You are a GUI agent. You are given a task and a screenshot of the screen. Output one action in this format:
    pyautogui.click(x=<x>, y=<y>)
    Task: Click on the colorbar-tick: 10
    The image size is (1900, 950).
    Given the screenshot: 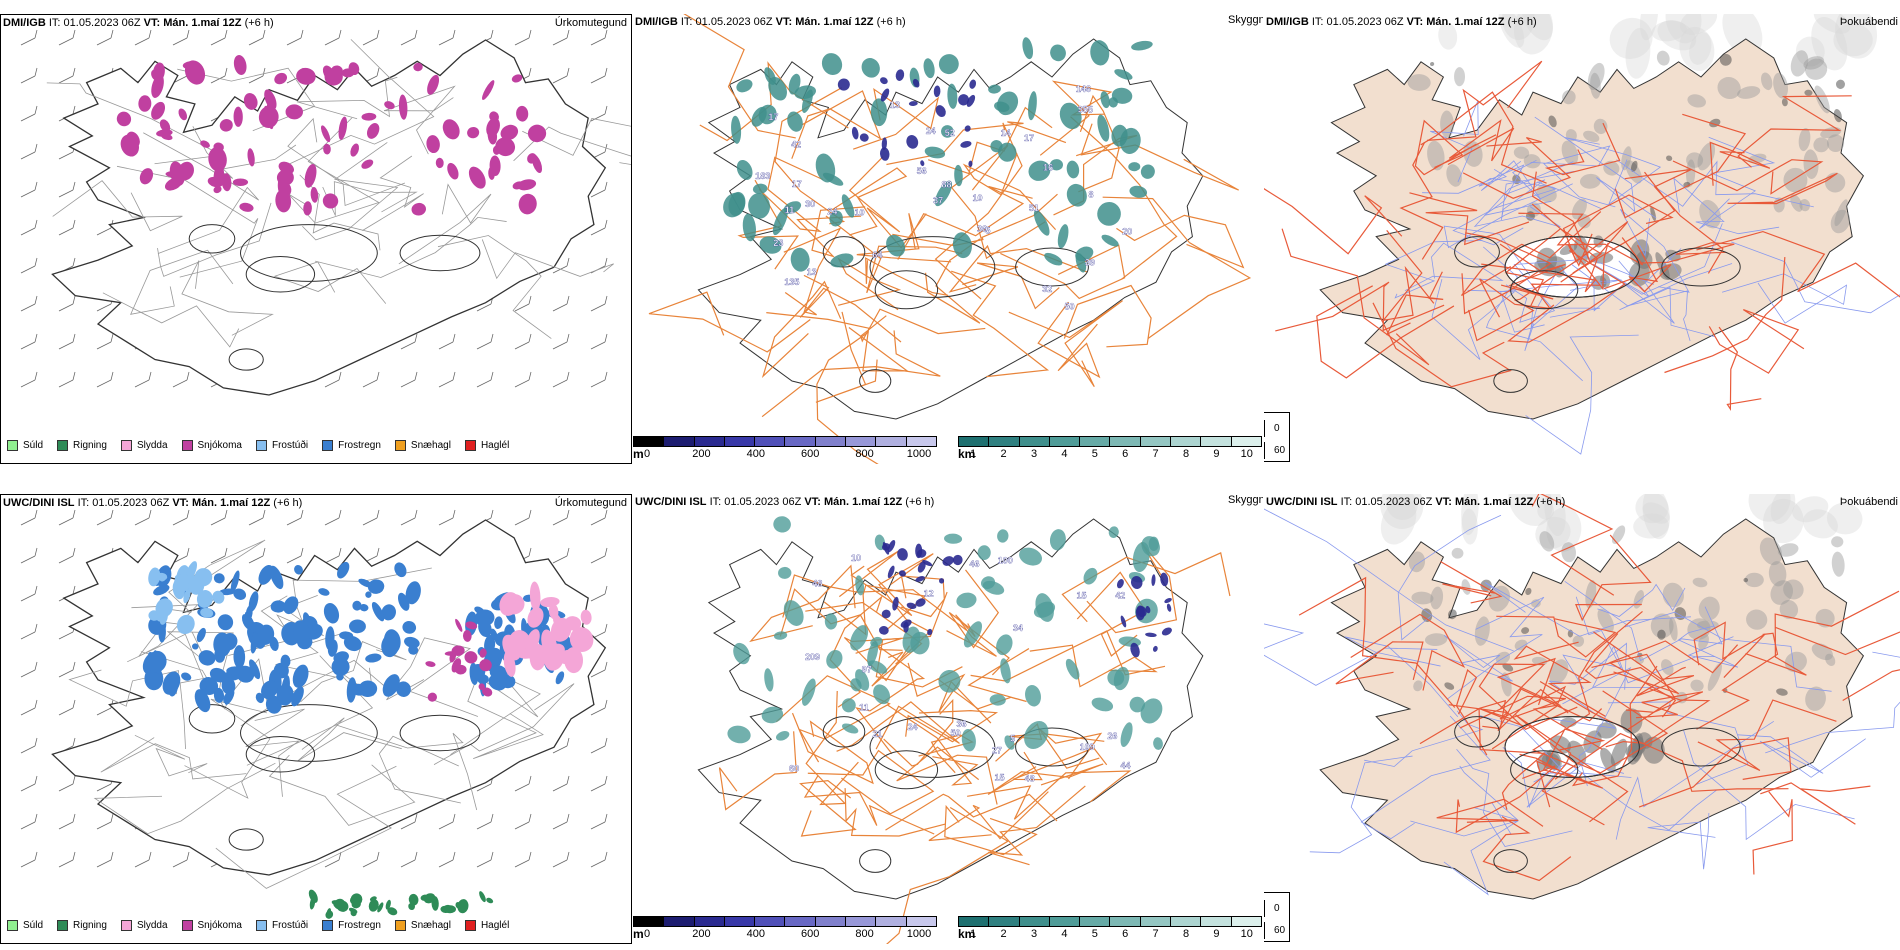 What is the action you would take?
    pyautogui.click(x=1246, y=934)
    